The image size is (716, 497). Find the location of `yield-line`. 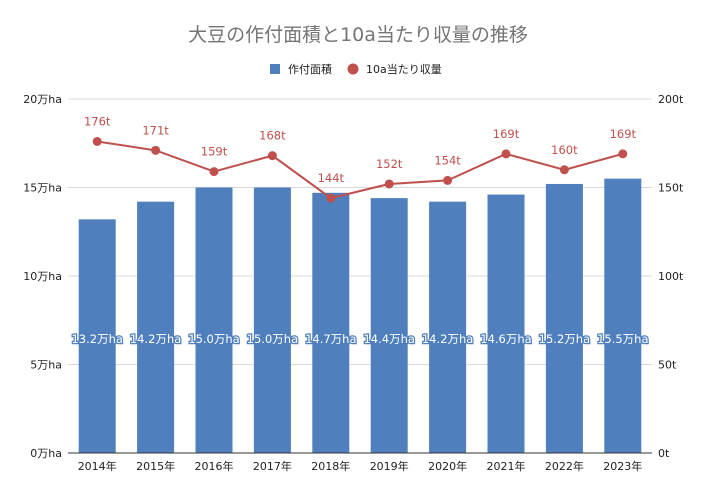

yield-line is located at coordinates (360, 170).